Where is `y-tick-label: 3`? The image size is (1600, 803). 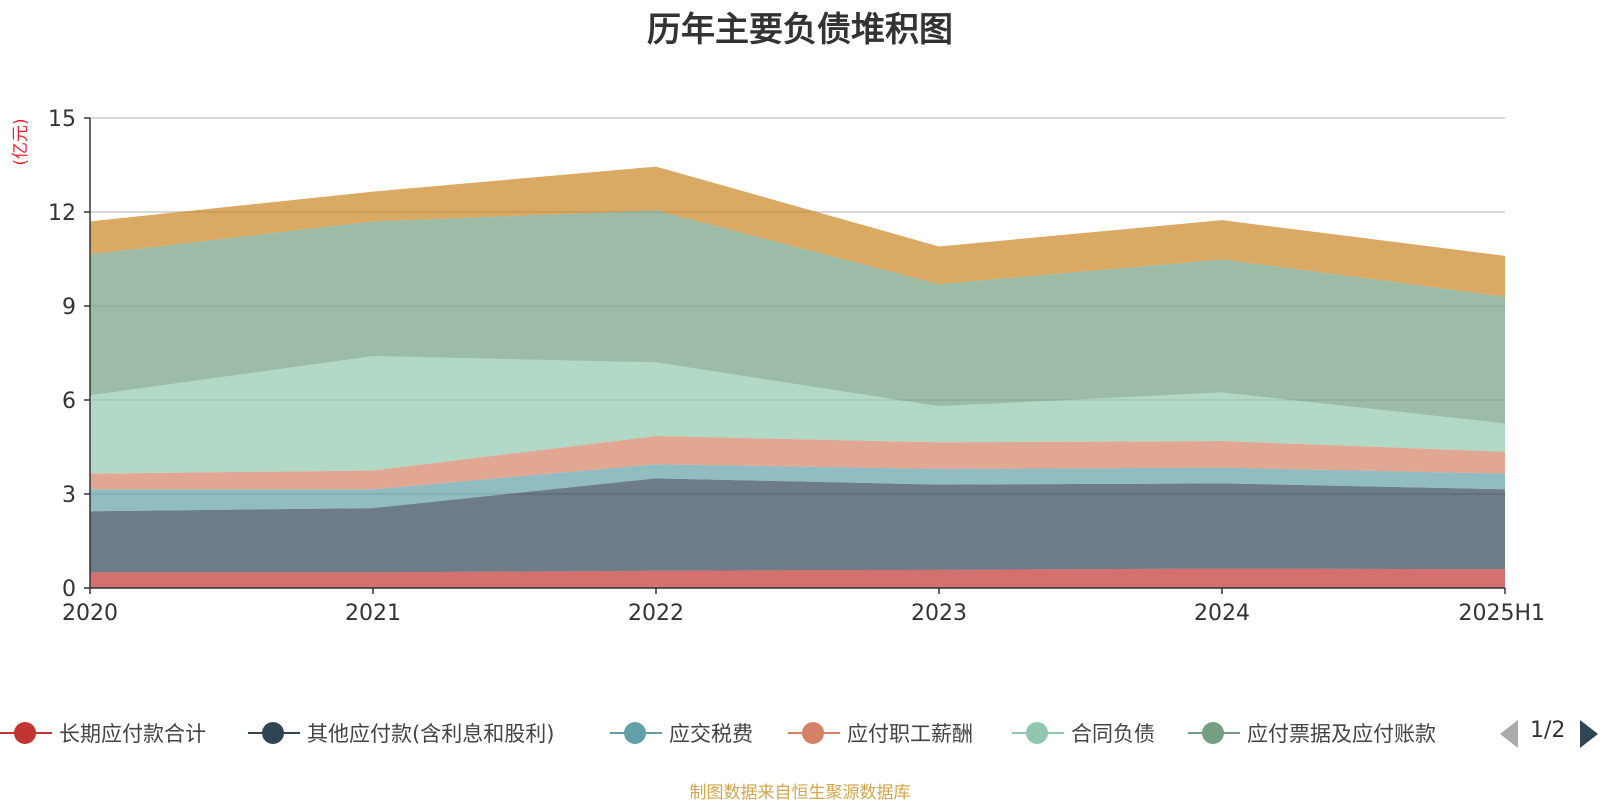 y-tick-label: 3 is located at coordinates (69, 495).